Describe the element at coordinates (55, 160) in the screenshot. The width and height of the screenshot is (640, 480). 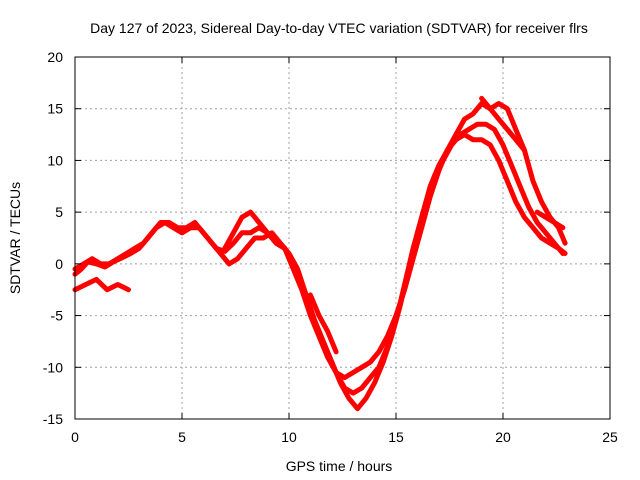
I see `y-tick-label: 10` at that location.